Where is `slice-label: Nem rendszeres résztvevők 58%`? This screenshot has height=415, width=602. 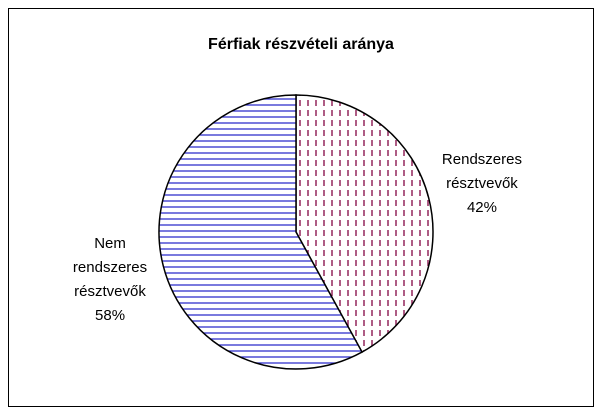 slice-label: Nem rendszeres résztvevők 58% is located at coordinates (110, 280).